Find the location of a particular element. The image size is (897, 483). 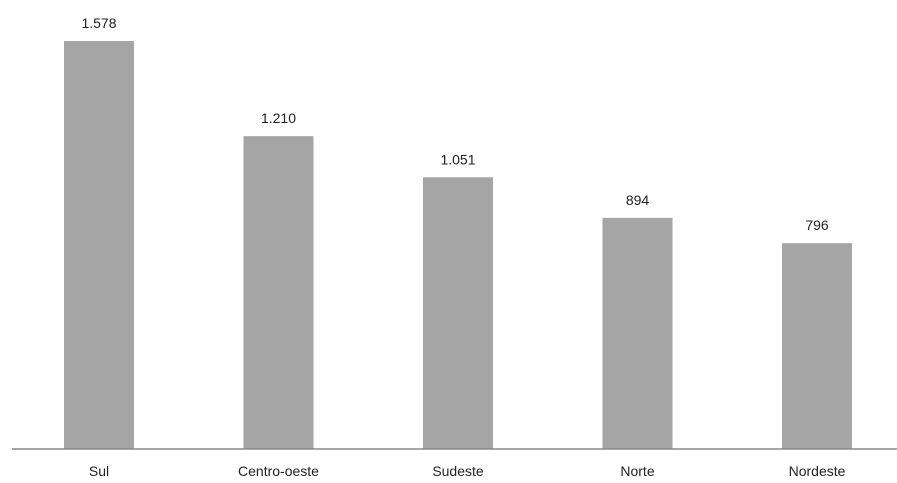

category-label-nordeste: Nordeste is located at coordinates (817, 471).